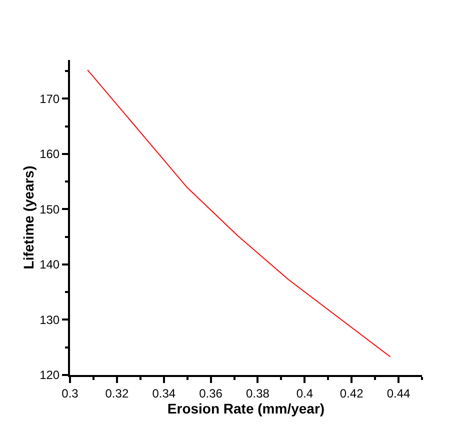 The width and height of the screenshot is (468, 424). What do you see at coordinates (398, 393) in the screenshot?
I see `x-tick-label: 0.44` at bounding box center [398, 393].